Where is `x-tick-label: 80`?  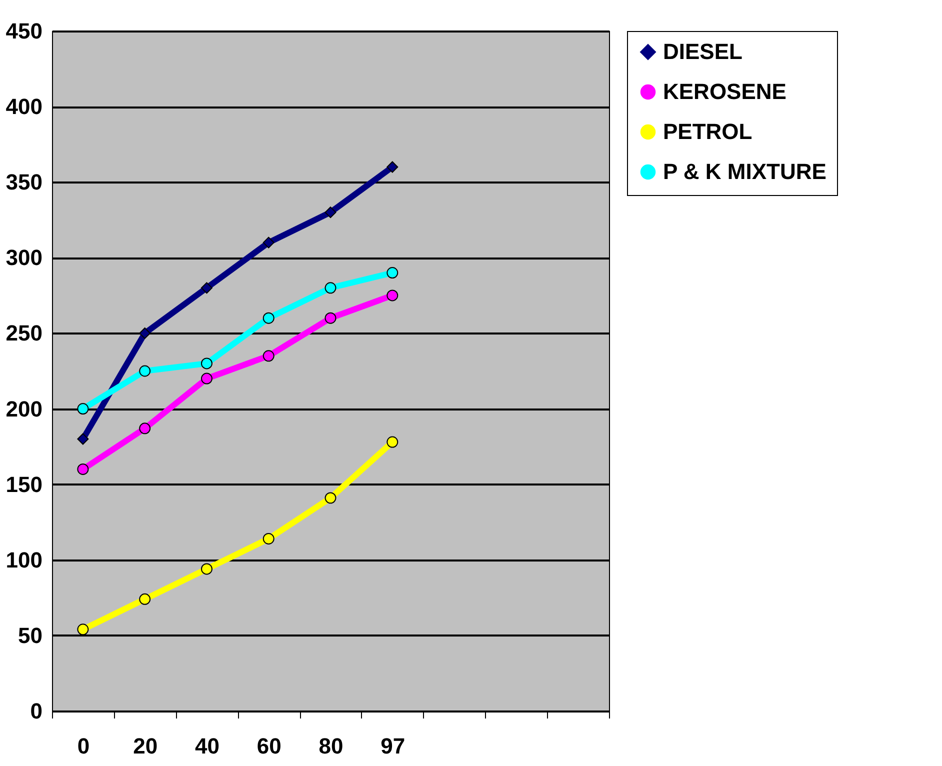 x-tick-label: 80 is located at coordinates (331, 746).